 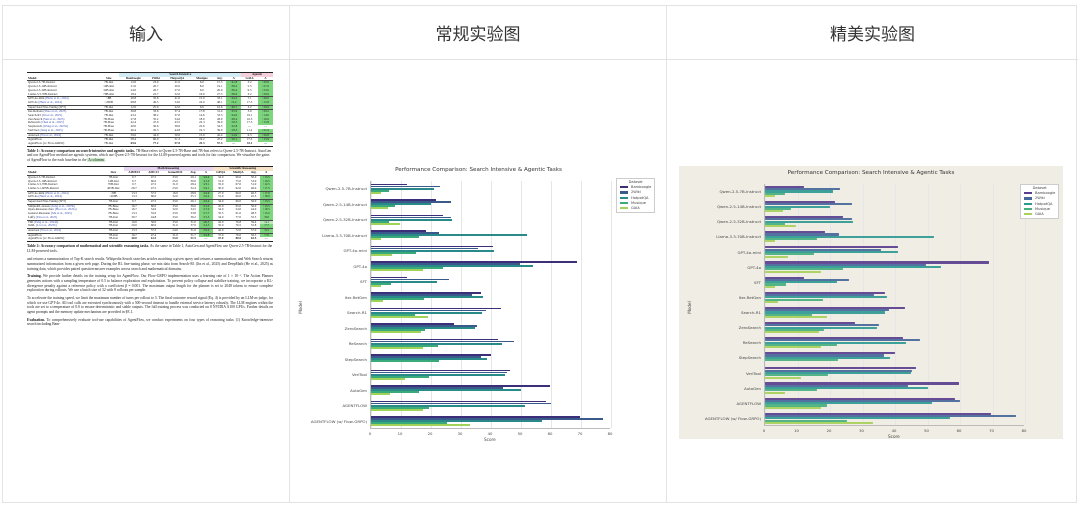 I want to click on table-cell: 31.0, so click(x=193, y=222).